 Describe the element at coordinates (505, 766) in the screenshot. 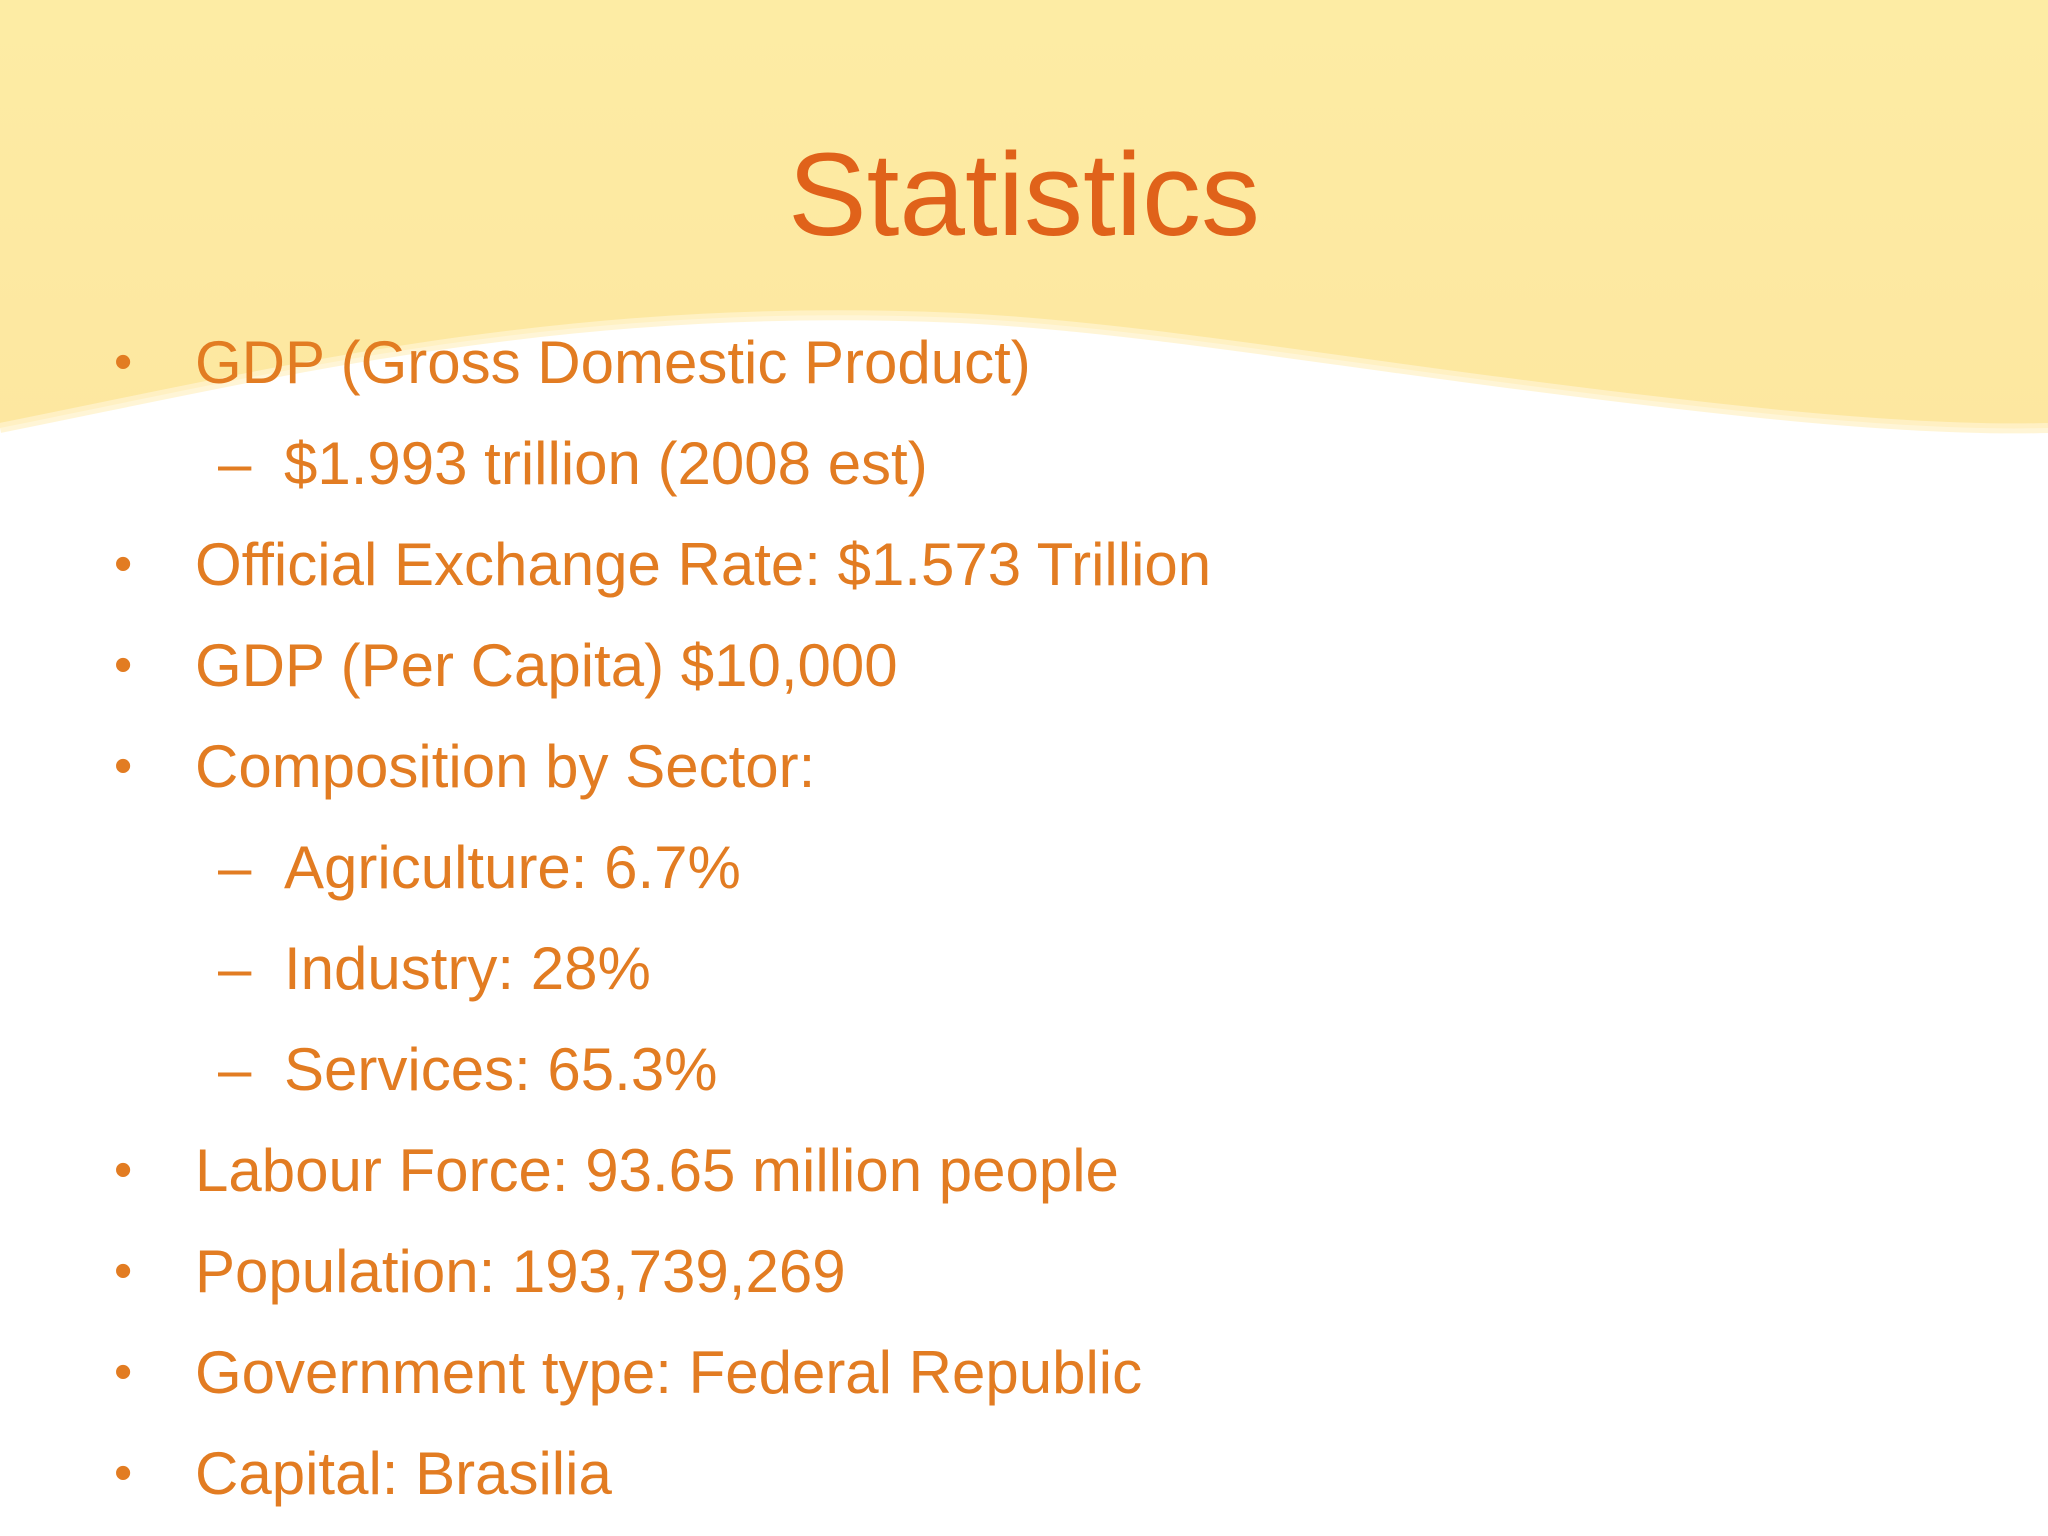

I see `list-item-text: Composition by Sector:` at that location.